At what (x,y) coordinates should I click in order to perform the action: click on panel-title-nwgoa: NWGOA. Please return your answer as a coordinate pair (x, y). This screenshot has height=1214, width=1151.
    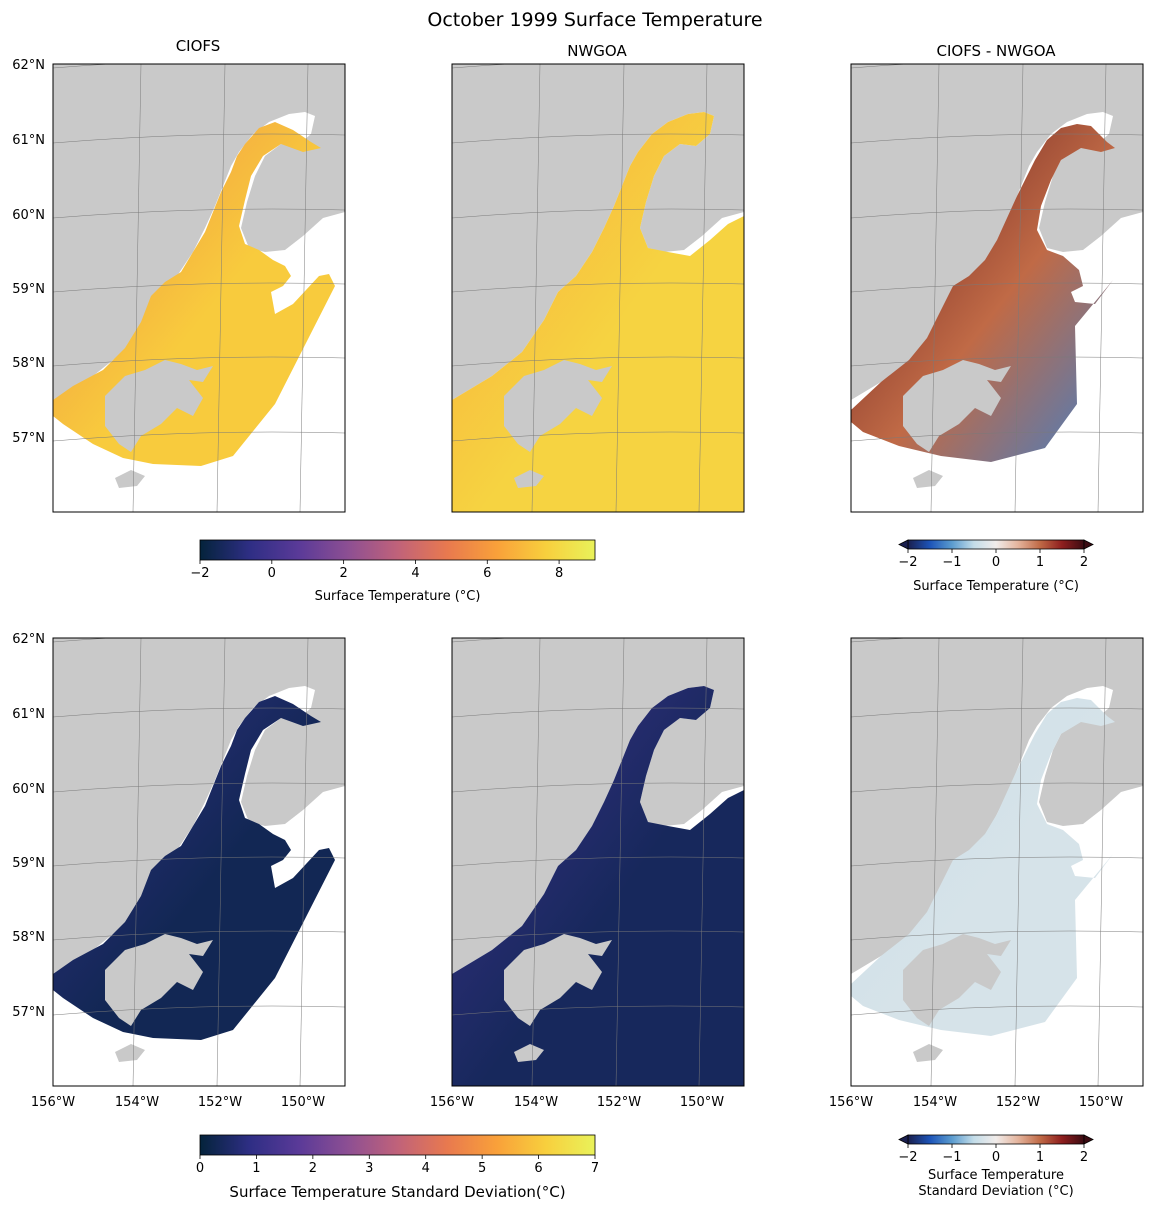
    Looking at the image, I should click on (597, 51).